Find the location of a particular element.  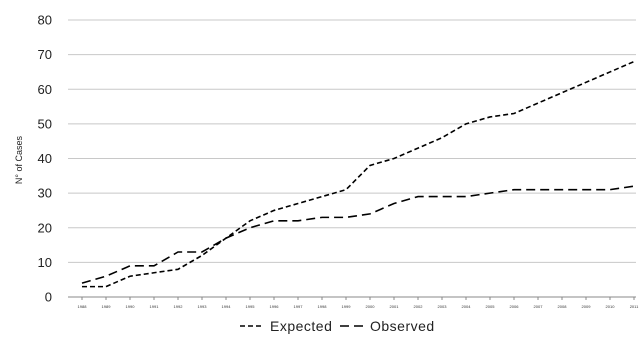

x-tick-label: 1998 is located at coordinates (323, 306).